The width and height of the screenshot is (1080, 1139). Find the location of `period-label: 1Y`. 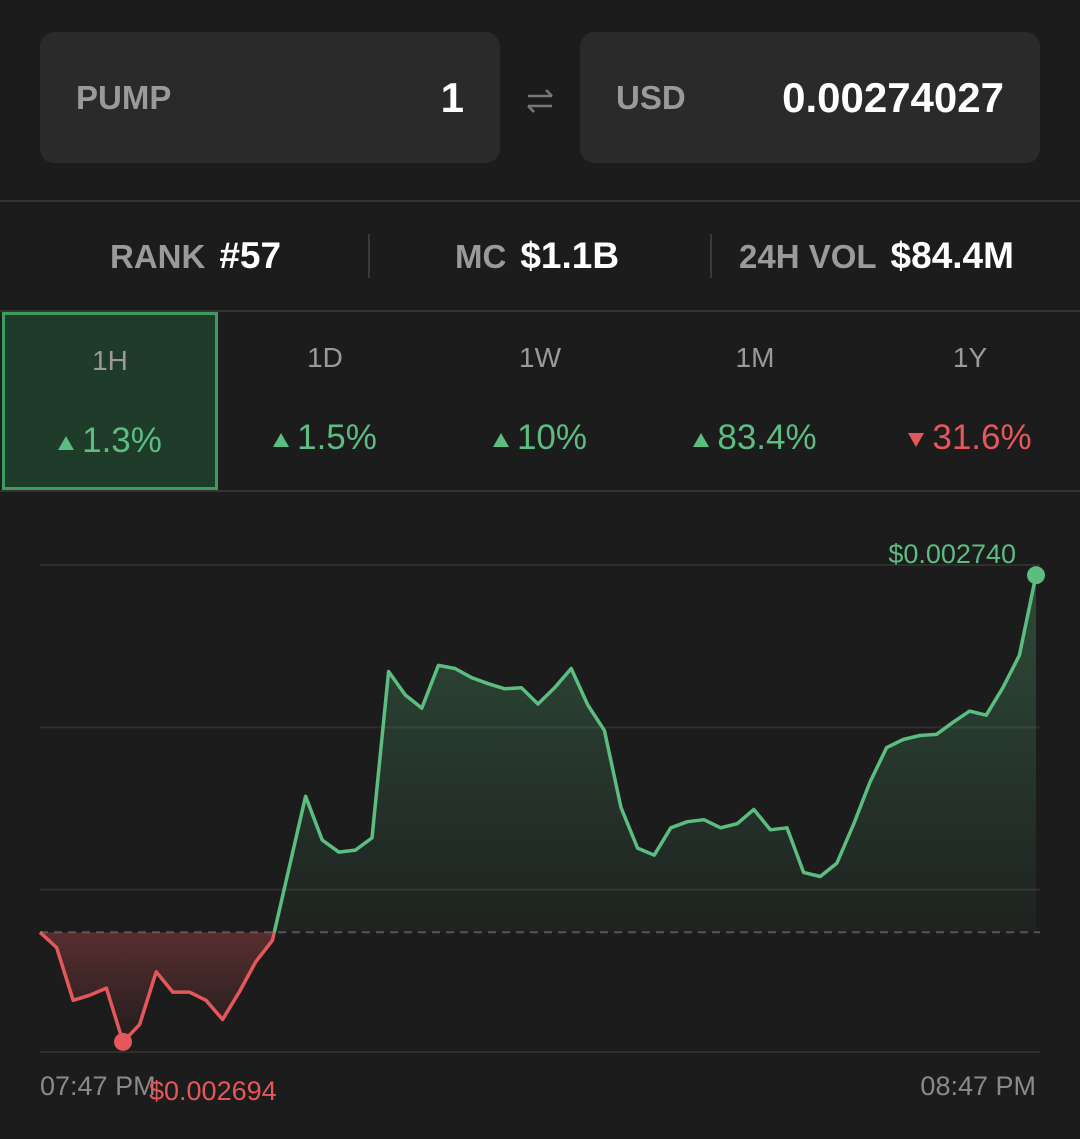

period-label: 1Y is located at coordinates (970, 357).